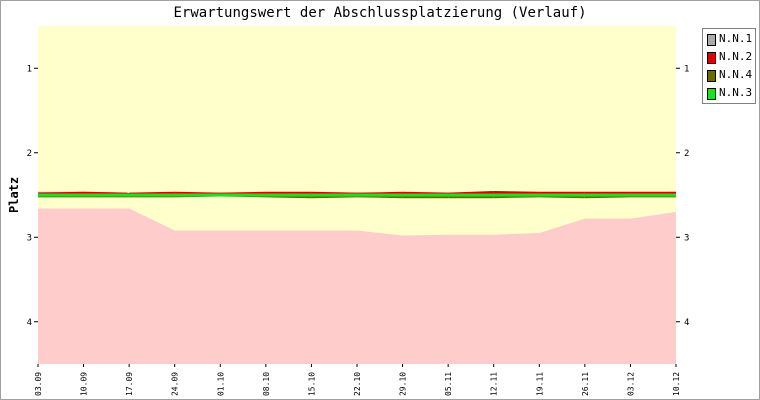 This screenshot has width=760, height=400. I want to click on legend-label: N.N.1, so click(736, 38).